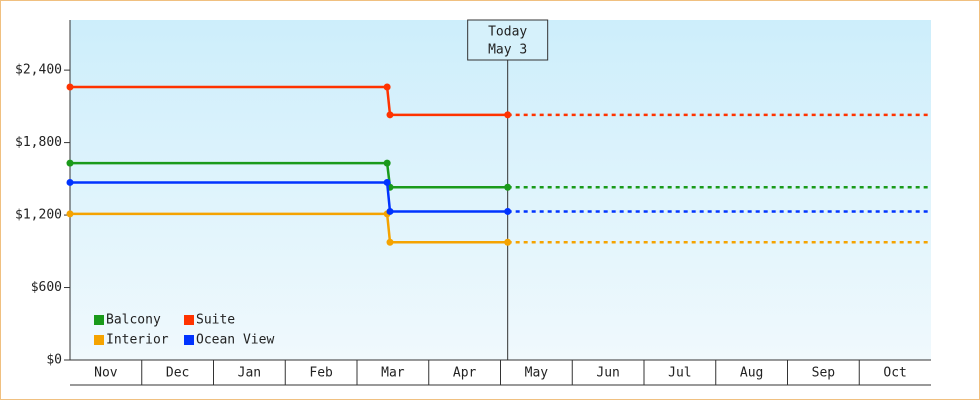 The width and height of the screenshot is (980, 400). I want to click on x-tick-label: May, so click(537, 373).